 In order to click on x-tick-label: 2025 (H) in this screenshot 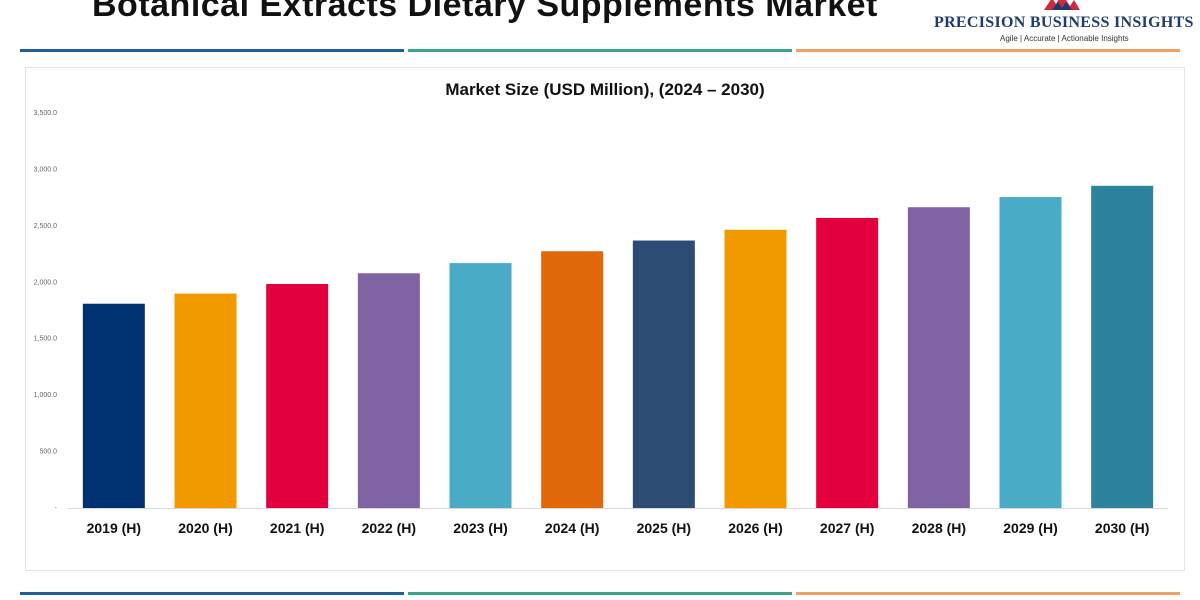, I will do `click(664, 528)`.